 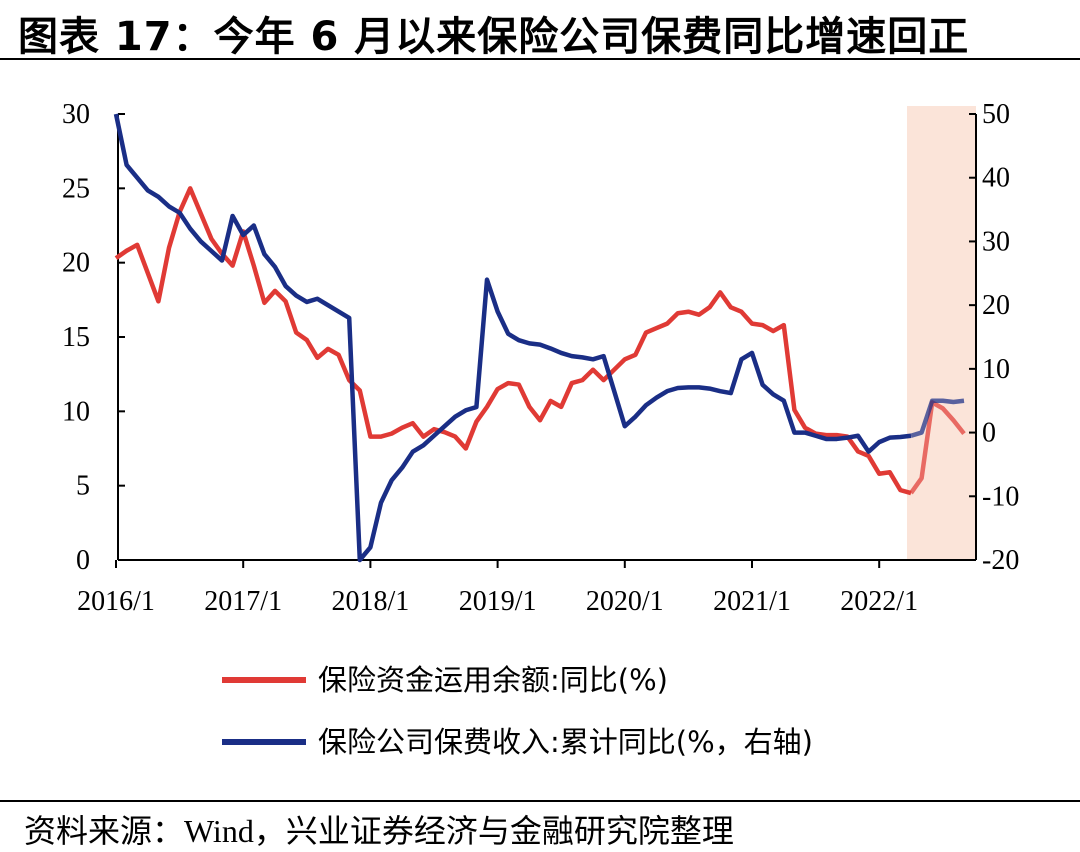 What do you see at coordinates (76, 114) in the screenshot?
I see `left-y-tick-label: 30` at bounding box center [76, 114].